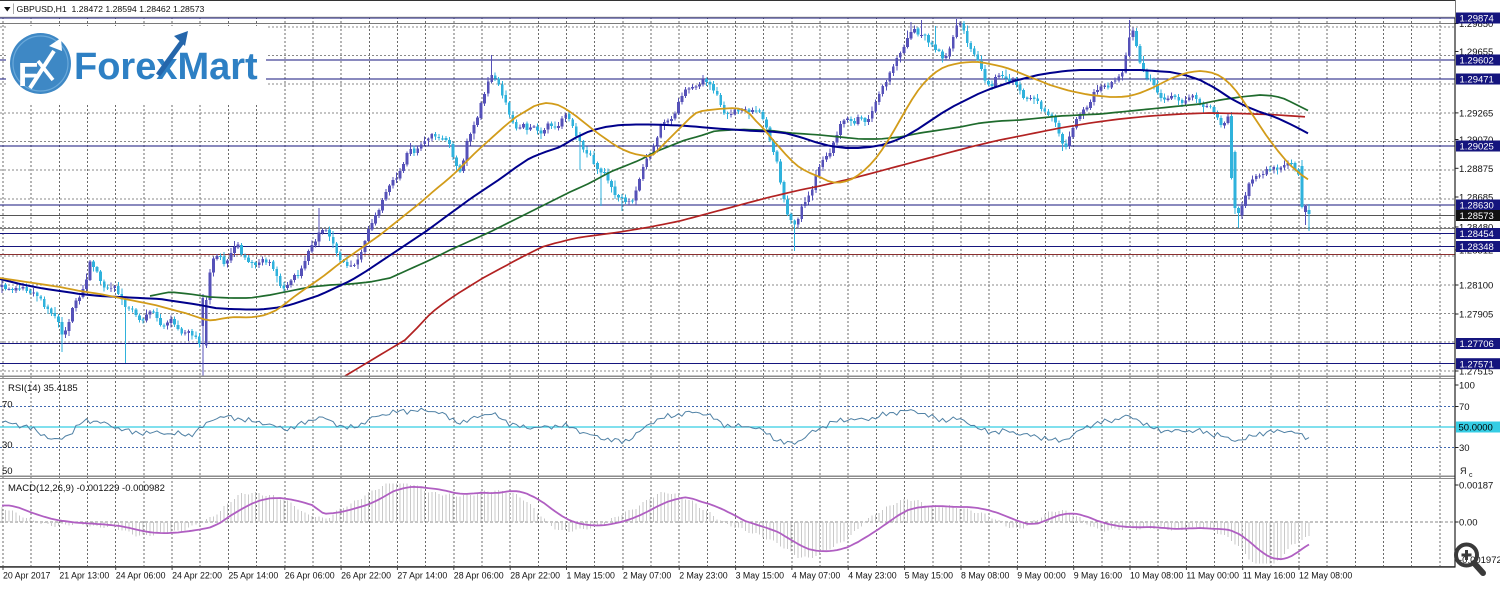 The image size is (1500, 590). What do you see at coordinates (7, 471) in the screenshot?
I see `svg-text: 50` at bounding box center [7, 471].